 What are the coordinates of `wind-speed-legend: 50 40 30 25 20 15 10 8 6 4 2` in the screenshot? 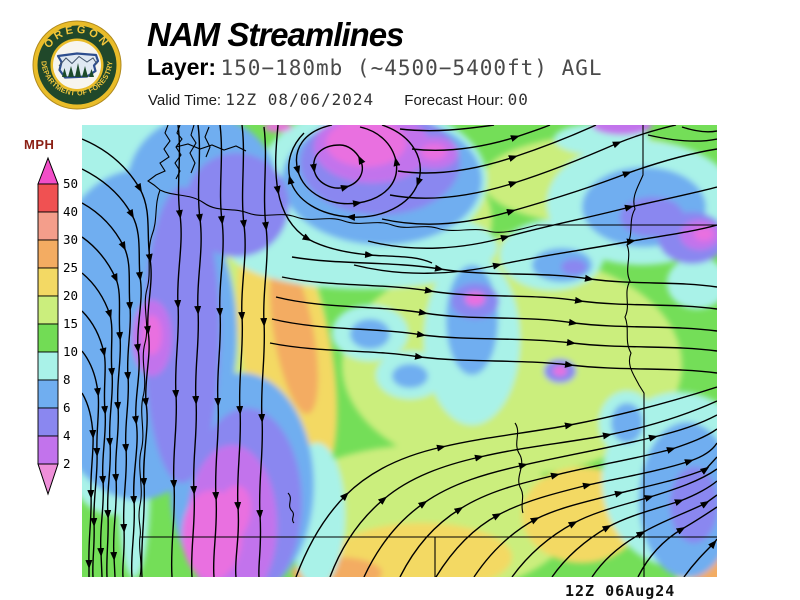 It's located at (57, 326).